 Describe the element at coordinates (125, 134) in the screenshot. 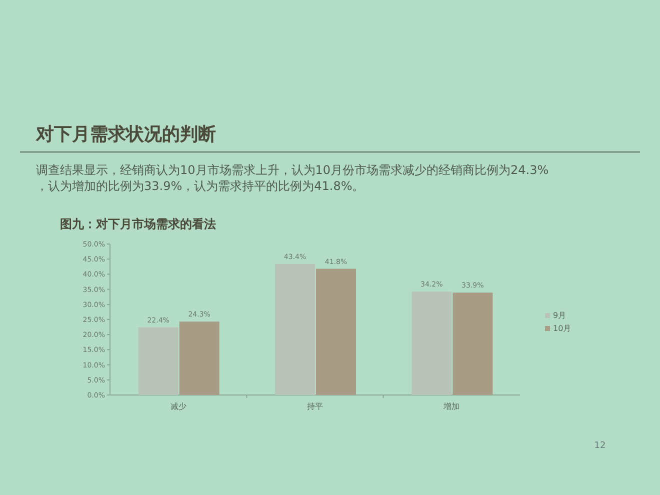

I see `chart-title: 对下月需求状况的判断` at that location.